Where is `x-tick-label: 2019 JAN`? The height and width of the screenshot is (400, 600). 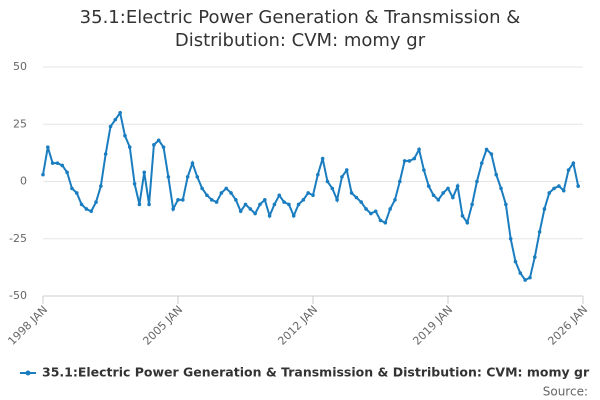 x-tick-label: 2019 JAN is located at coordinates (432, 325).